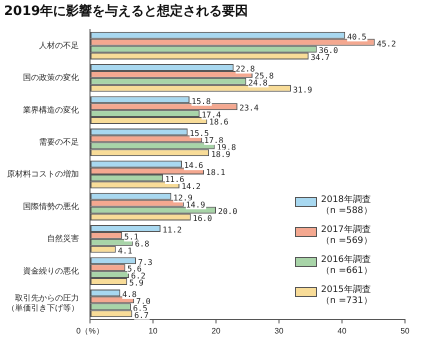  I want to click on data-label: 24.8, so click(258, 83).